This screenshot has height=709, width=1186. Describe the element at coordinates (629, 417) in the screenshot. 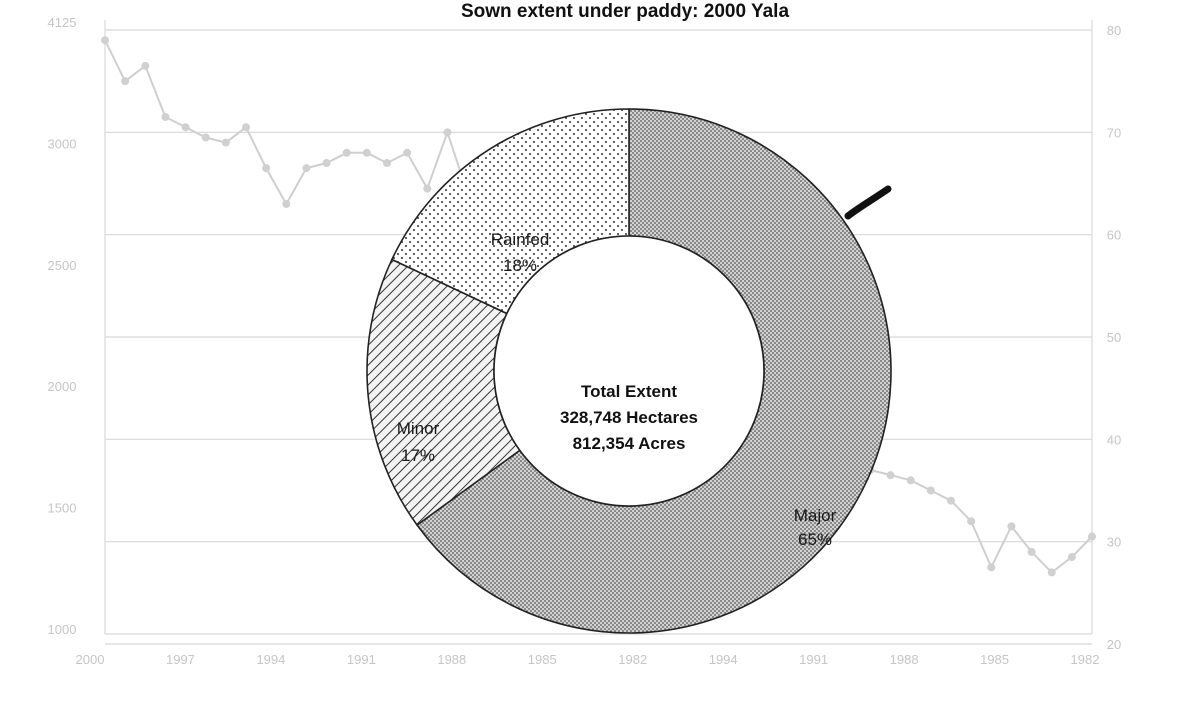

I see `center-label-hectares: 328,748 Hectares` at that location.